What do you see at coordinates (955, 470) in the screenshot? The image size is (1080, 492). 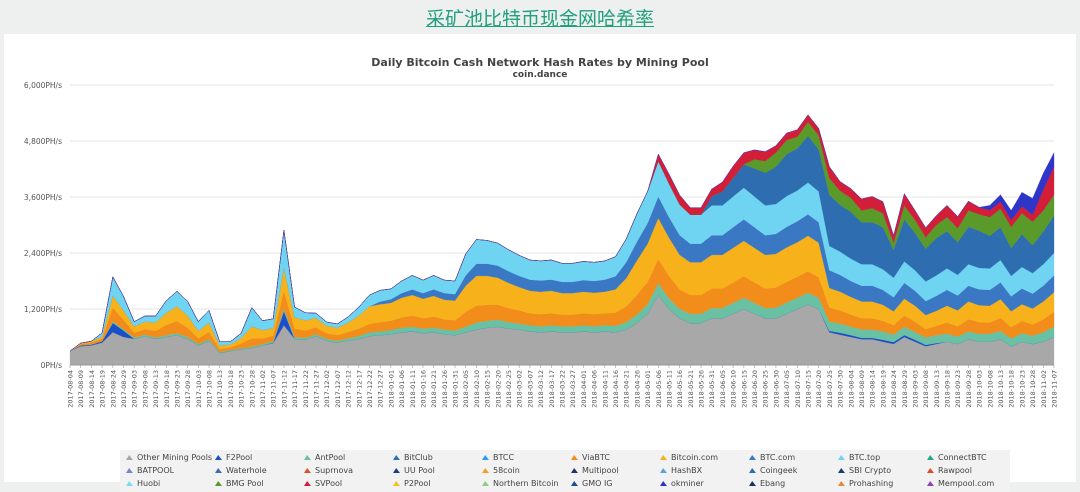 I see `legend-label: Rawpool` at bounding box center [955, 470].